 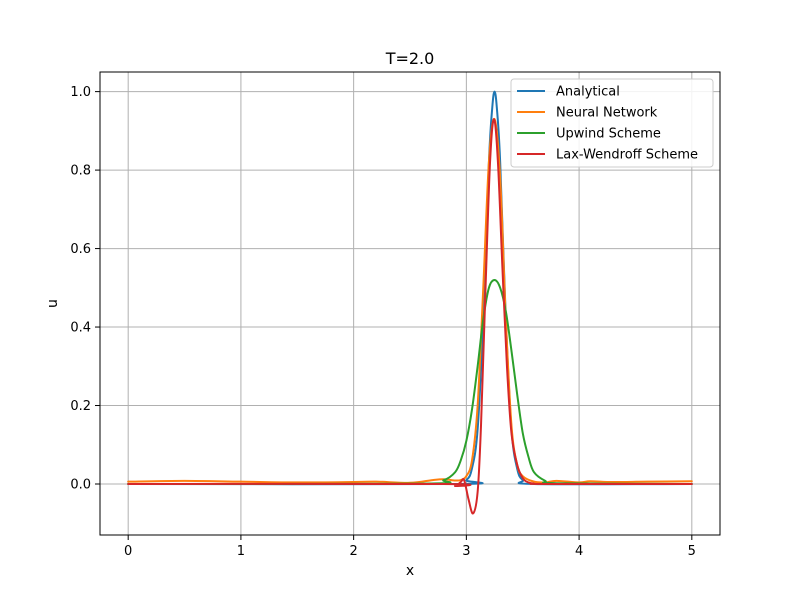 What do you see at coordinates (80, 406) in the screenshot?
I see `y-tick-label: 0.2` at bounding box center [80, 406].